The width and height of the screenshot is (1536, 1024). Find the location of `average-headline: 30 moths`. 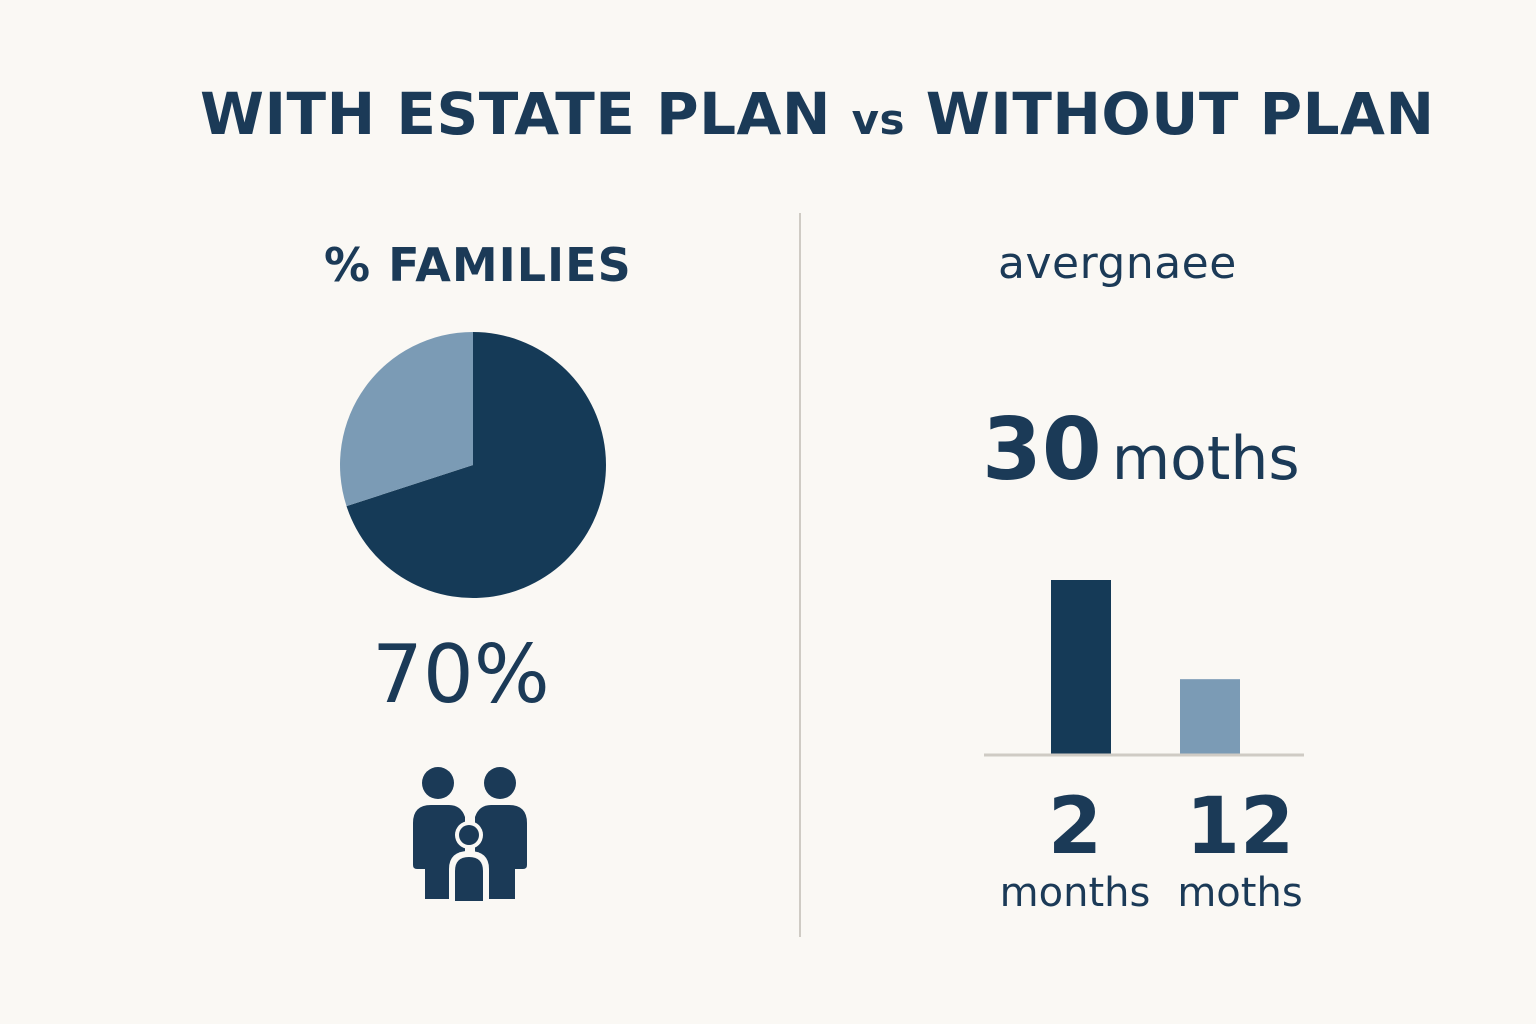

average-headline: 30 moths is located at coordinates (1141, 450).